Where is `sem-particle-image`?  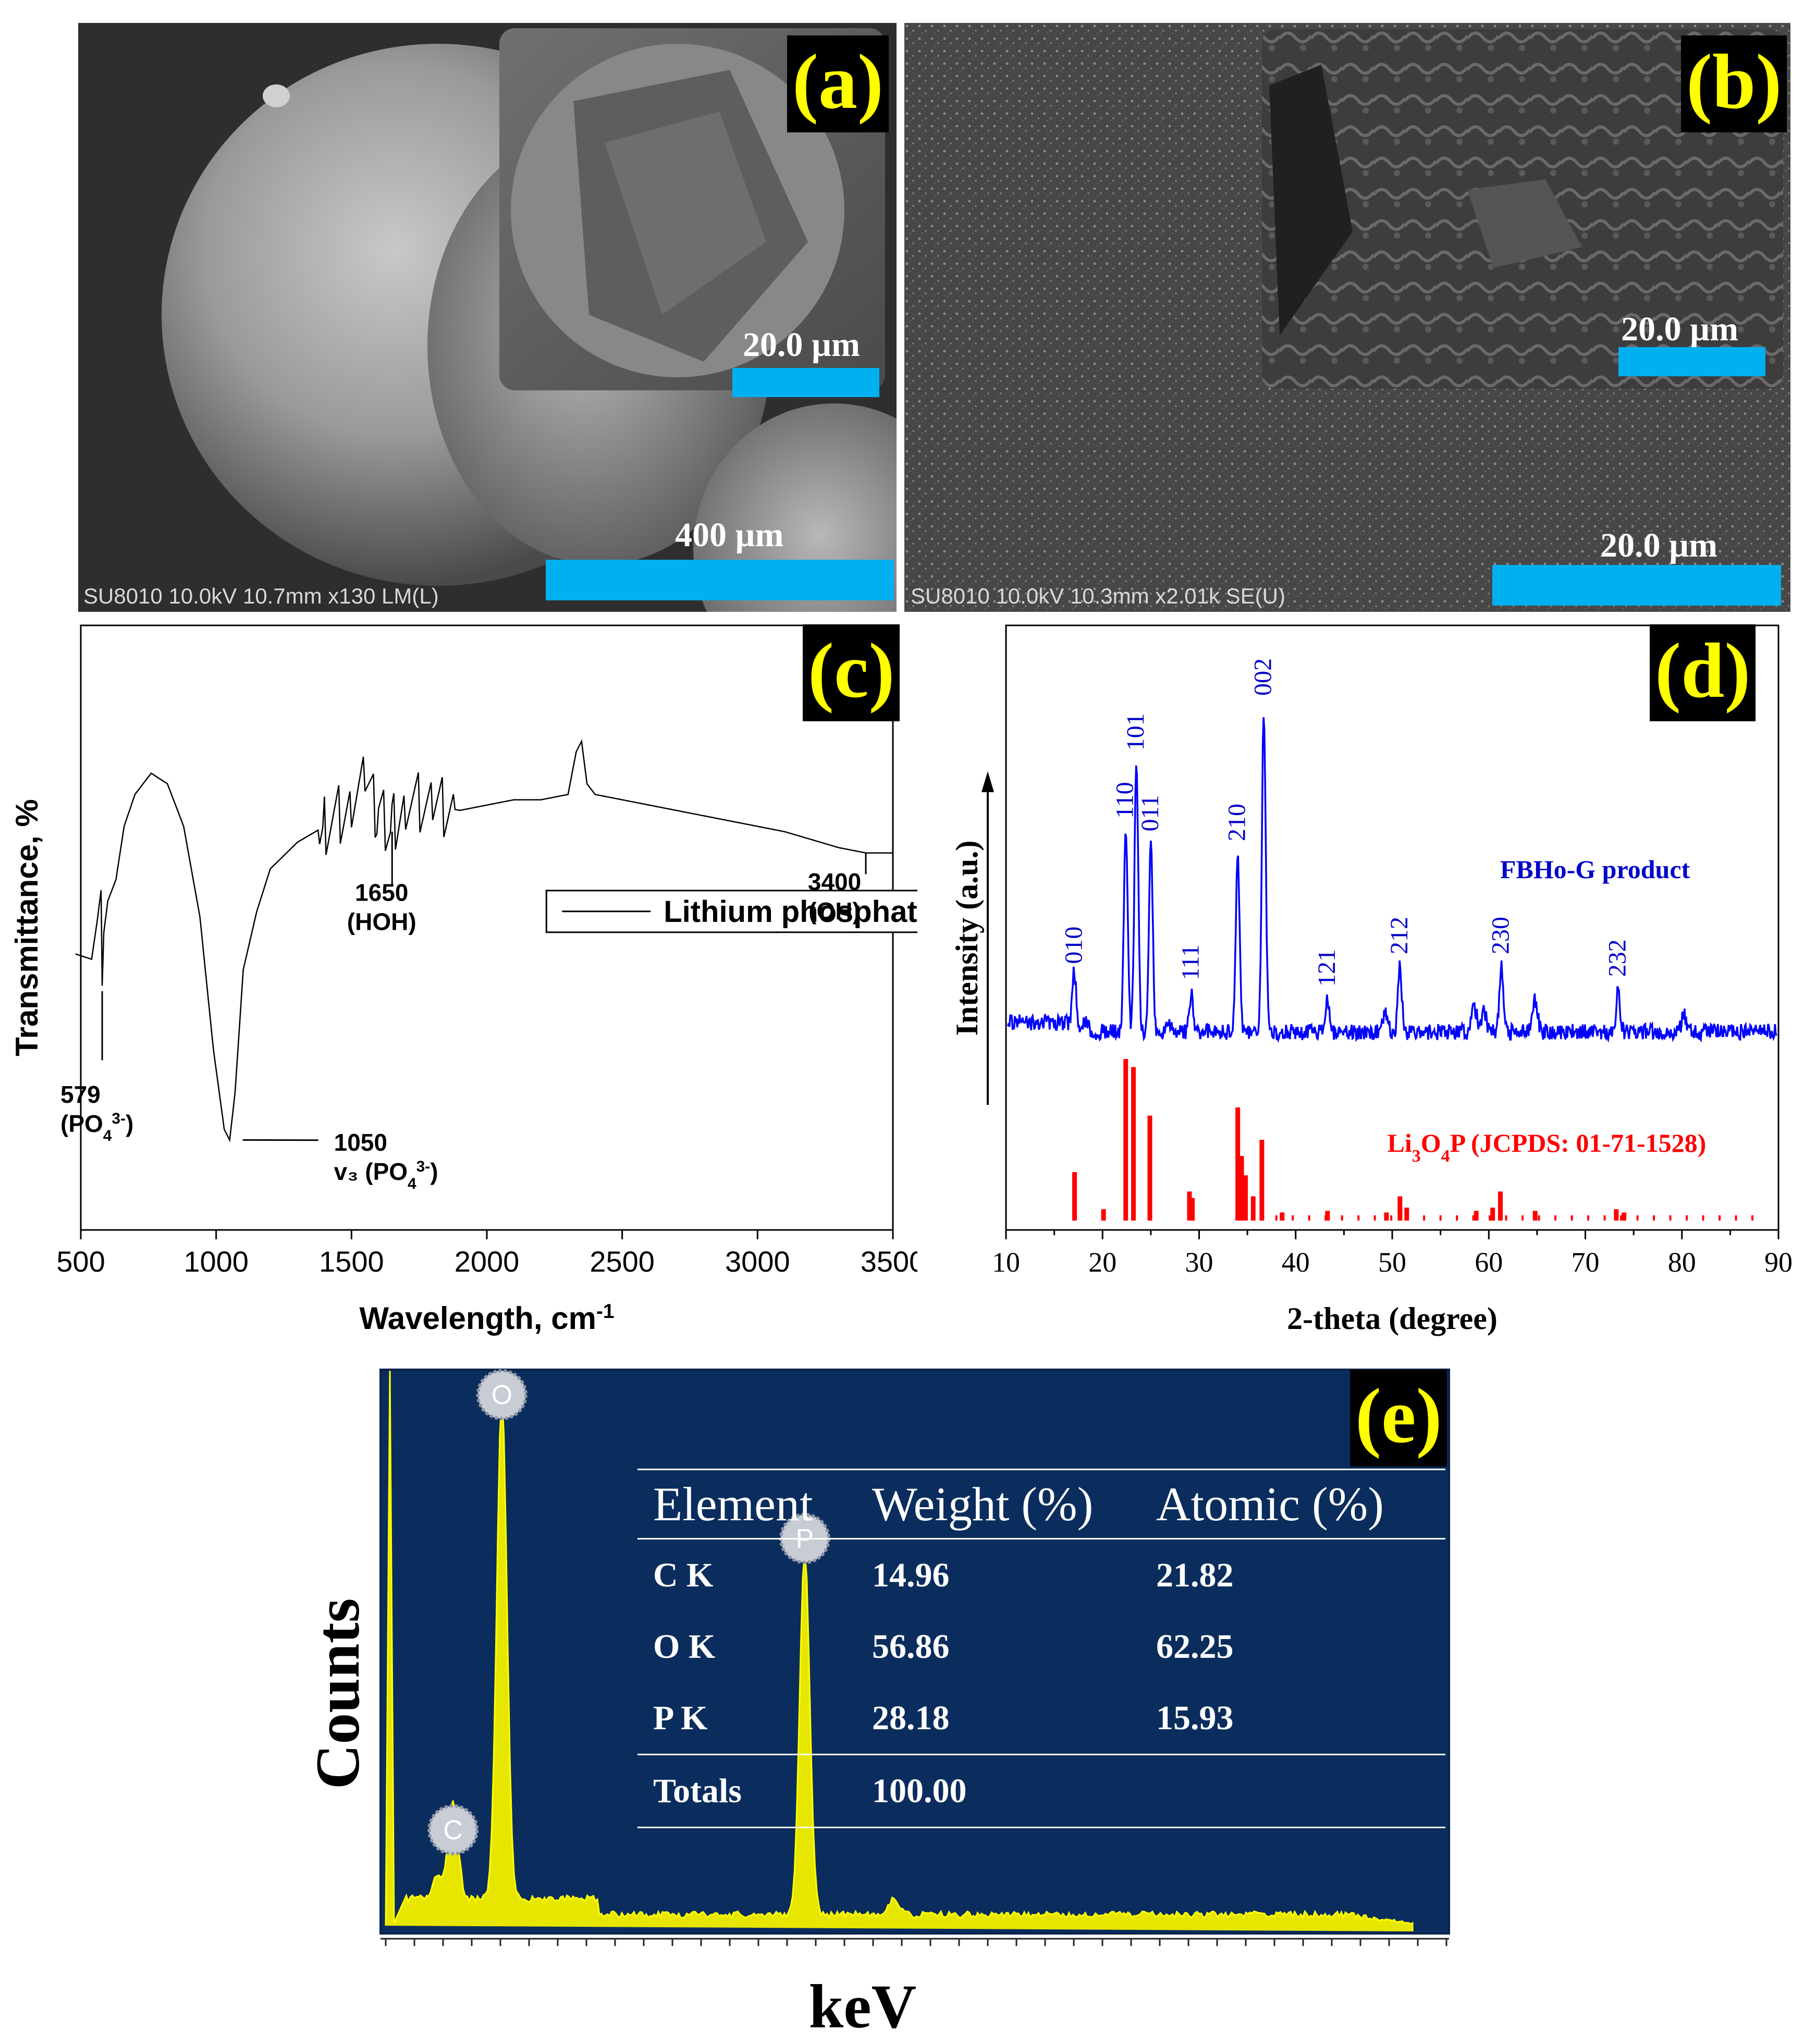
sem-particle-image is located at coordinates (487, 318).